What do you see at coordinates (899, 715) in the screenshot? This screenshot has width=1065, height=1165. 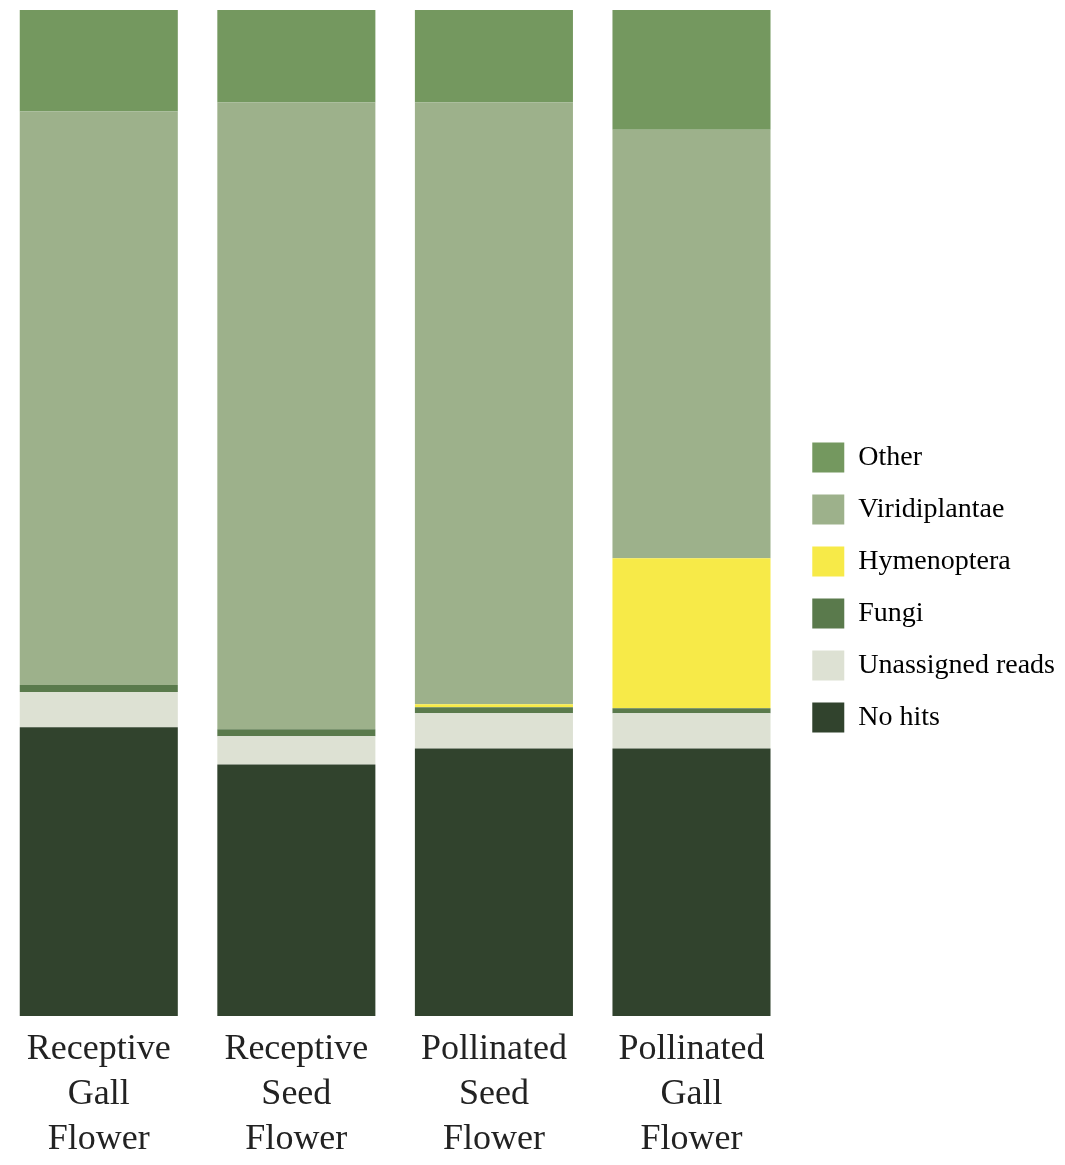 I see `legend-label: No hits` at bounding box center [899, 715].